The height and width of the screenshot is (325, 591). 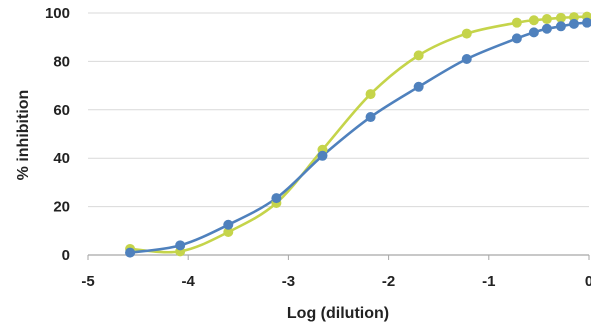 What do you see at coordinates (61, 158) in the screenshot?
I see `y-tick-label: 40` at bounding box center [61, 158].